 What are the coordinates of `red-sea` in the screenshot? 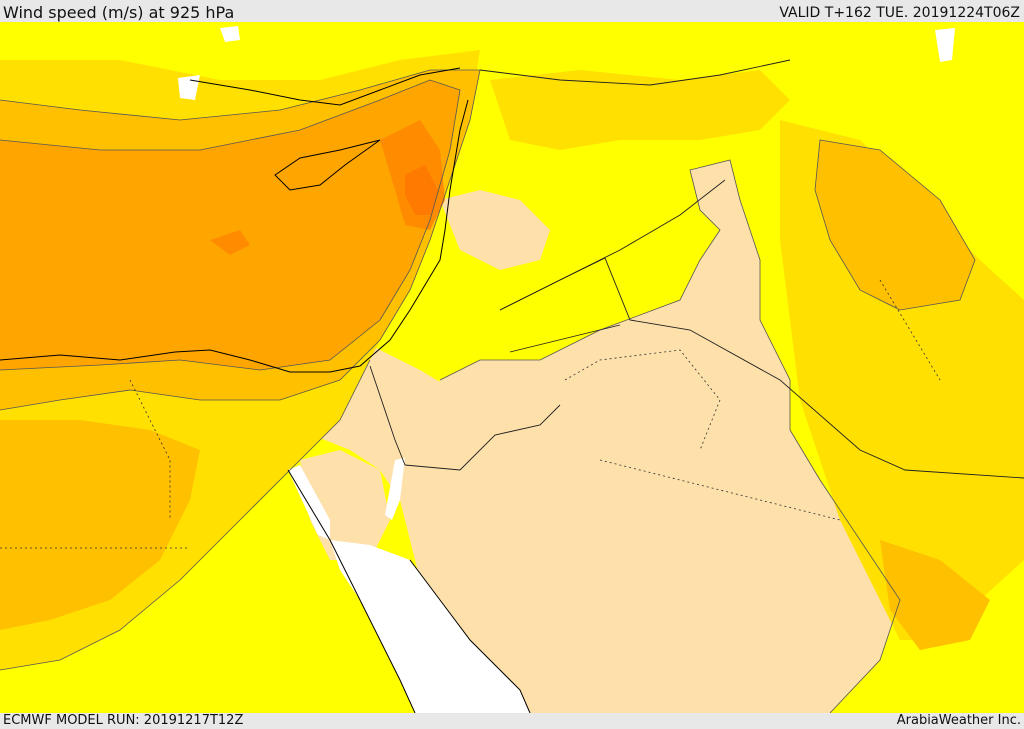 It's located at (430, 626).